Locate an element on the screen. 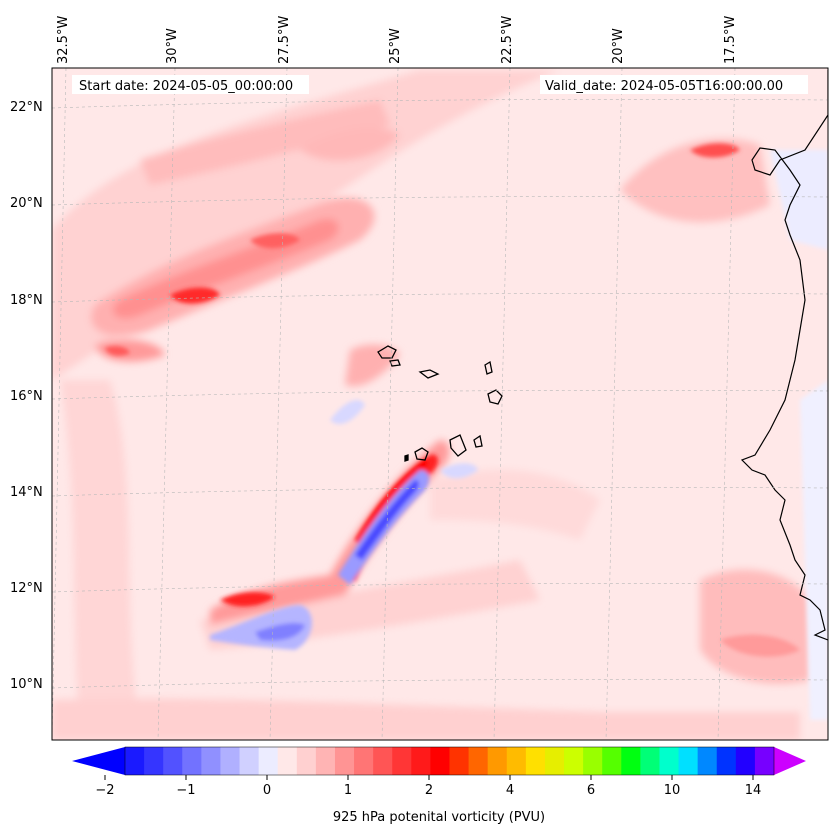  colorbar-title: 925 hPa potenital vorticity (PVU) is located at coordinates (439, 817).